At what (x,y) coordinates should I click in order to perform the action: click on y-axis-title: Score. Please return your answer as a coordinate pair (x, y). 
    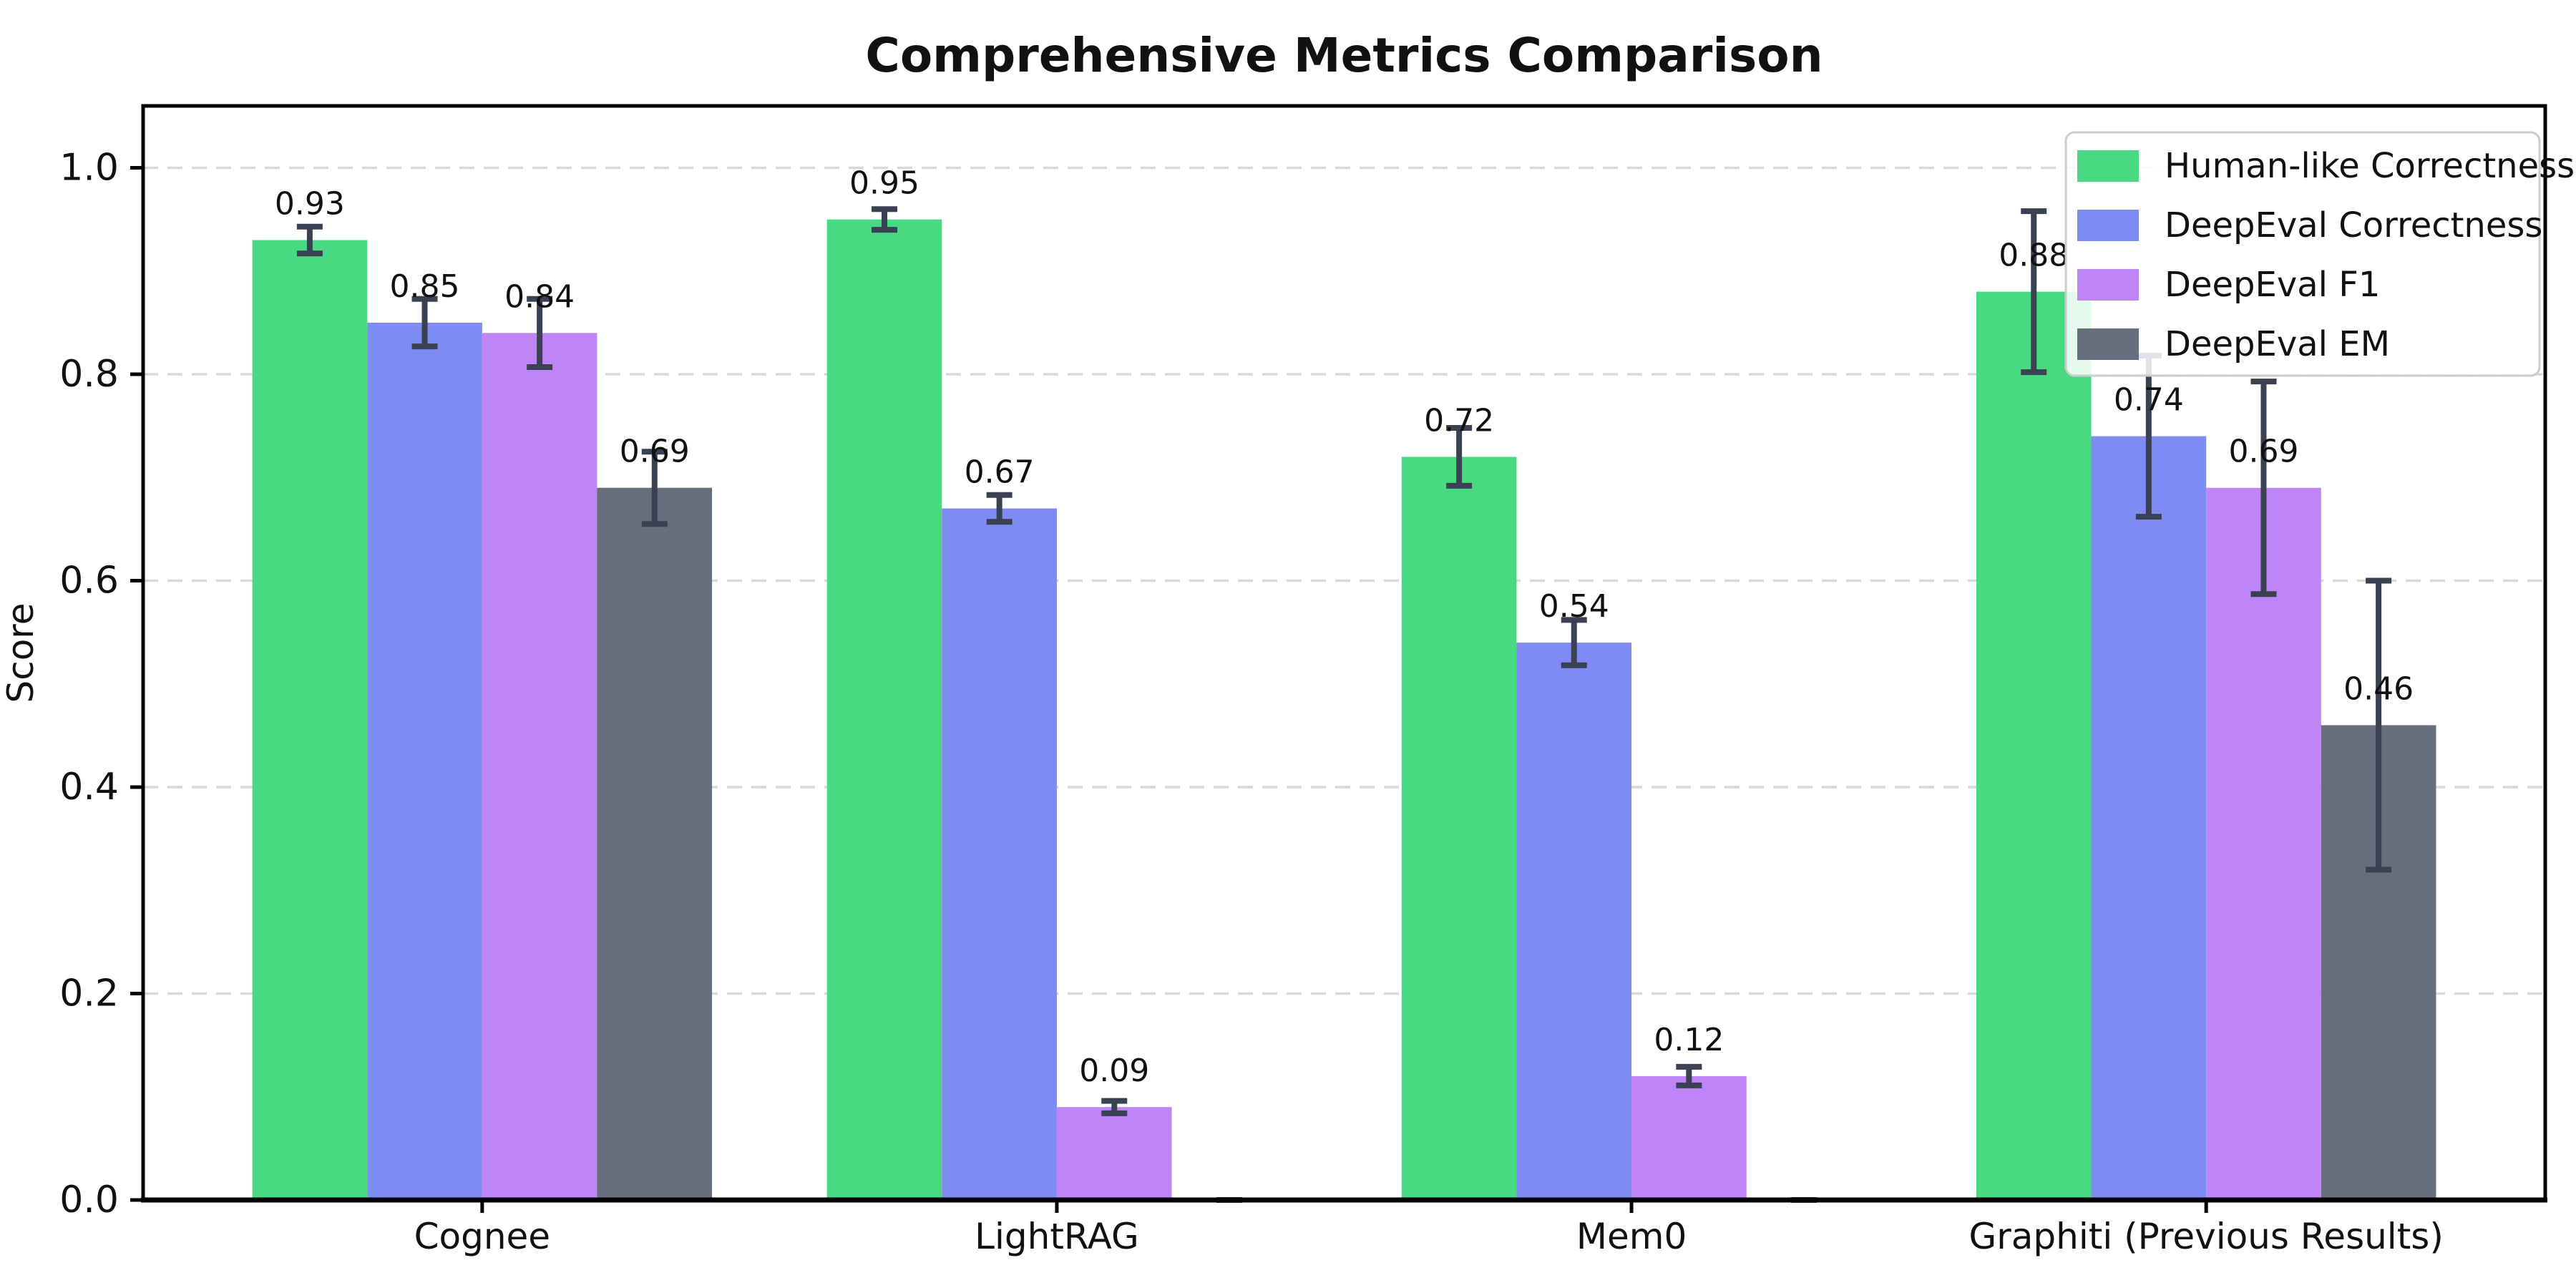
    Looking at the image, I should click on (21, 652).